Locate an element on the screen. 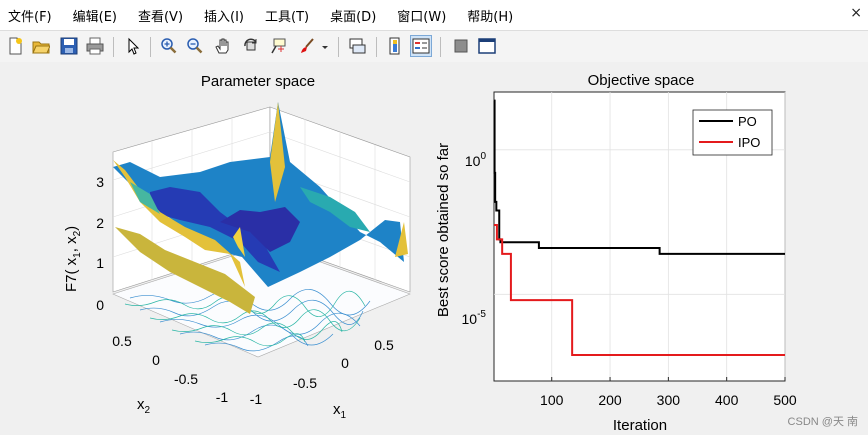 The height and width of the screenshot is (435, 868). legend: PO IPO is located at coordinates (732, 132).